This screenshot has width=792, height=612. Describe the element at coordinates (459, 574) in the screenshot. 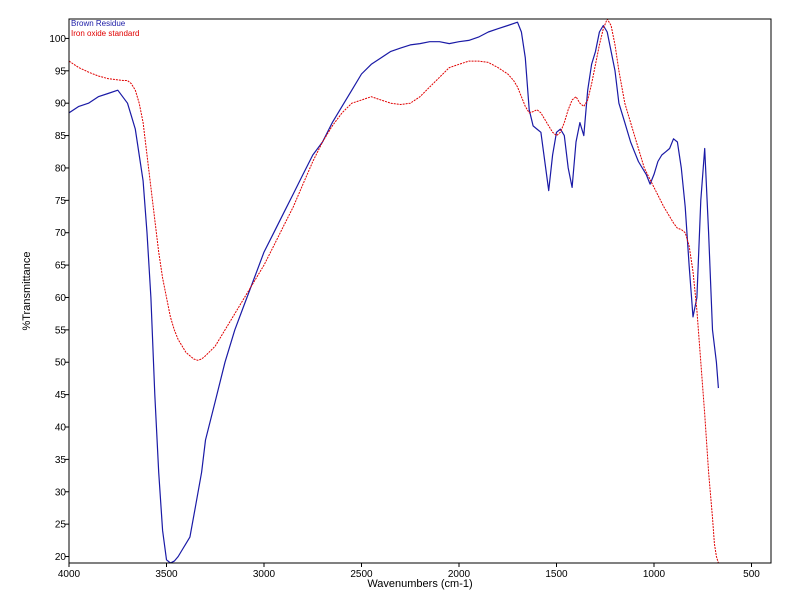

I see `x-tick-label: 2000` at that location.